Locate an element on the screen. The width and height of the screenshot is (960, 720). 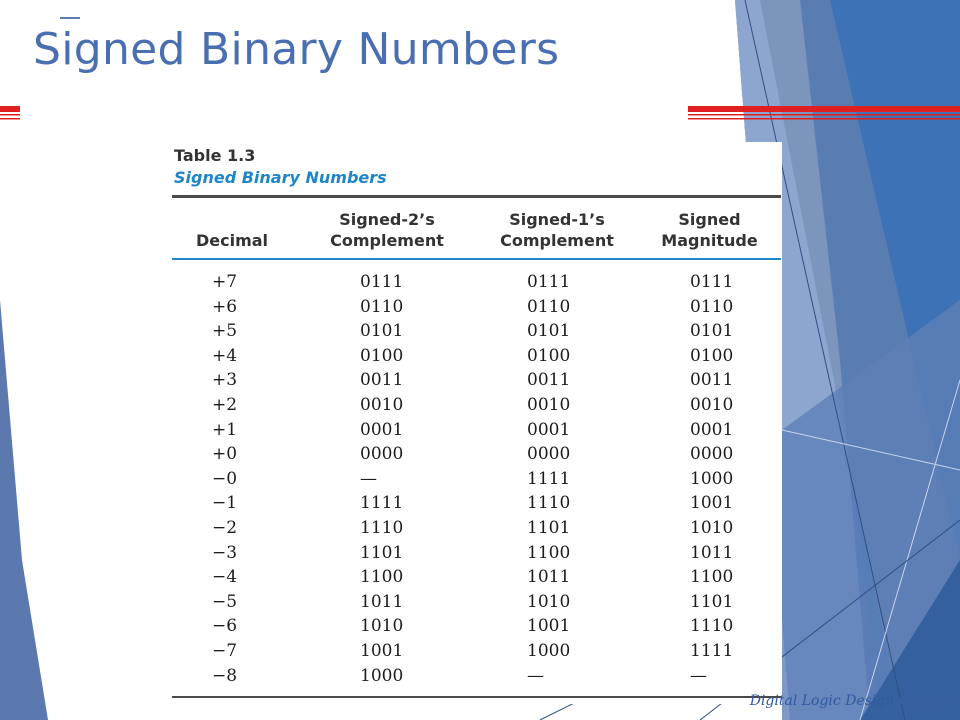
table-row: −1 1111 1110 1001 is located at coordinates (476, 503).